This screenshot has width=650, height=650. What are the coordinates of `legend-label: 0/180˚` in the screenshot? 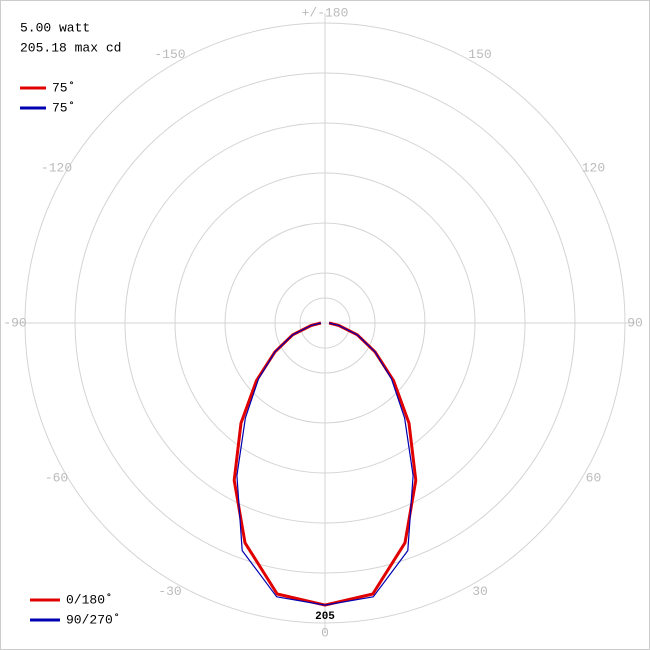 It's located at (89, 599).